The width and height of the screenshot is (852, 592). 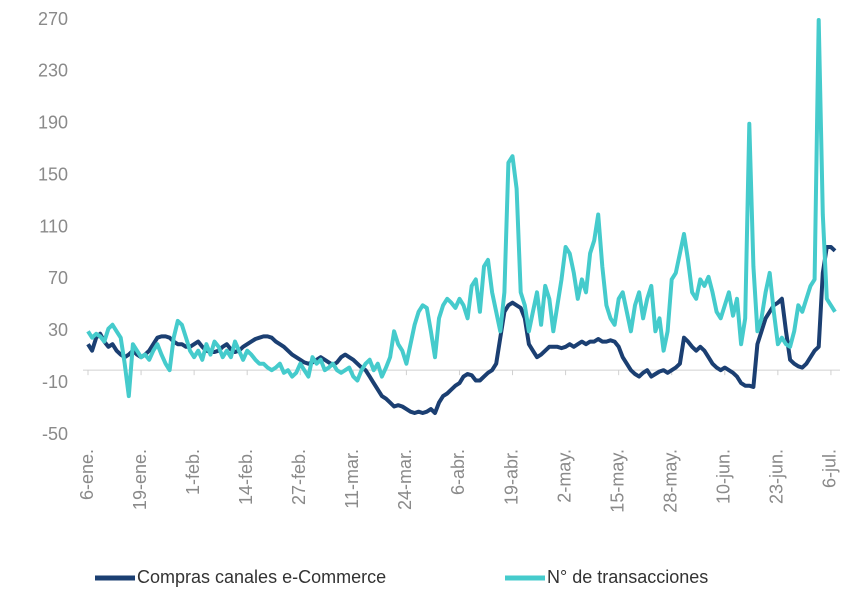 What do you see at coordinates (53, 71) in the screenshot?
I see `y-tick-label: 230` at bounding box center [53, 71].